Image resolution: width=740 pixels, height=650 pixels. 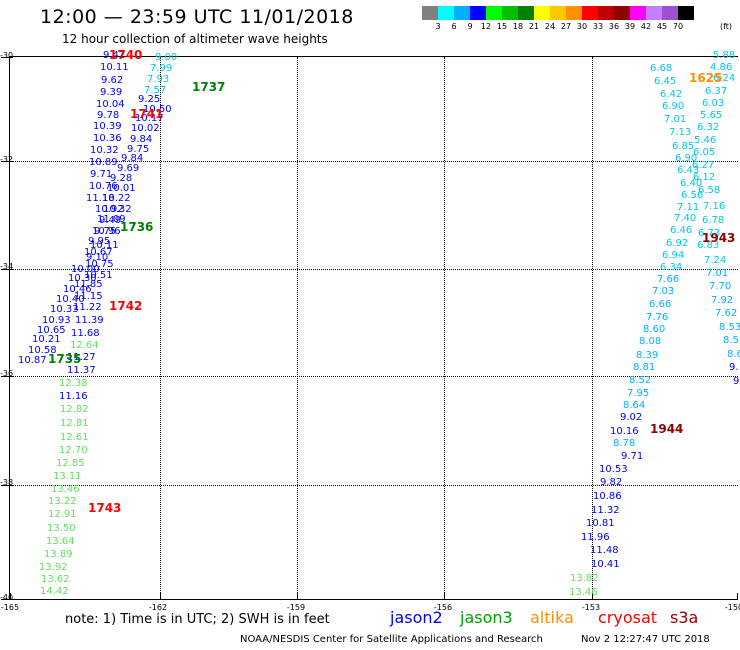 I want to click on x-tick, so click(x=10, y=596).